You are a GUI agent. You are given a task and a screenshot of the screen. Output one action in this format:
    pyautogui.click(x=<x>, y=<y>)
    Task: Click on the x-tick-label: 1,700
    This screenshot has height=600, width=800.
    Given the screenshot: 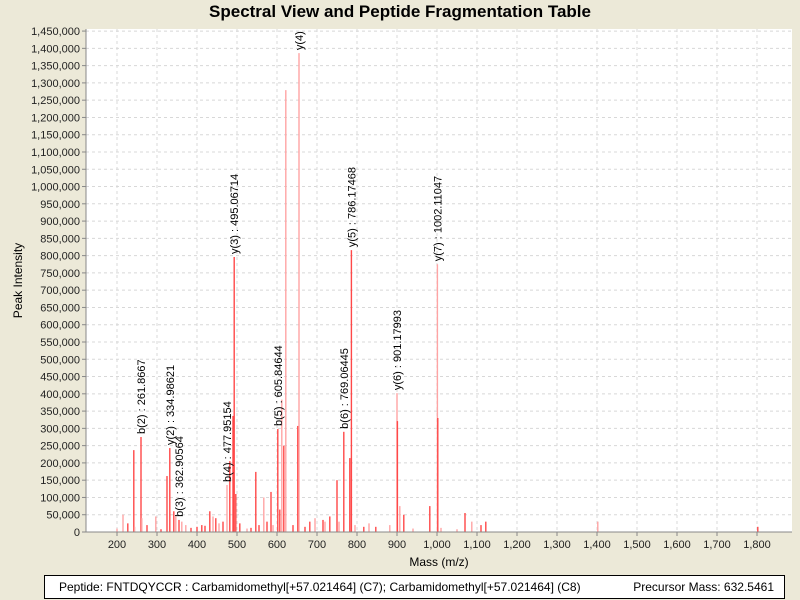 What is the action you would take?
    pyautogui.click(x=717, y=545)
    